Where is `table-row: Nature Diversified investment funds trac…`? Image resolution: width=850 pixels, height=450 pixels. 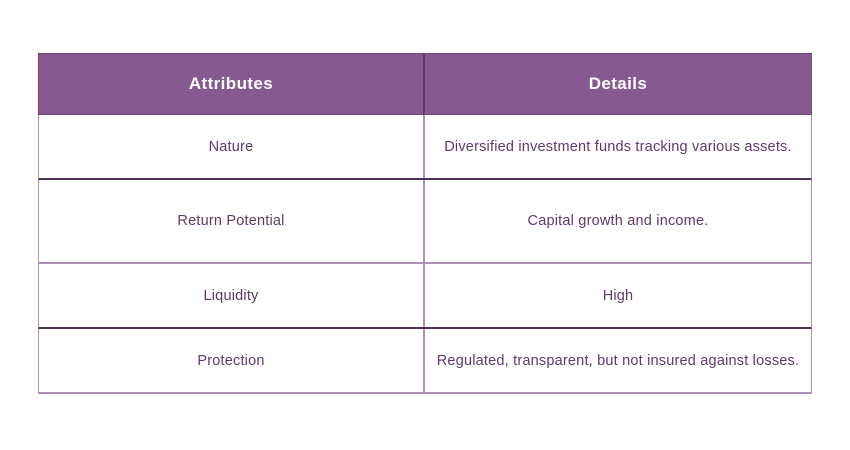
table-row: Nature Diversified investment funds trac… is located at coordinates (425, 147).